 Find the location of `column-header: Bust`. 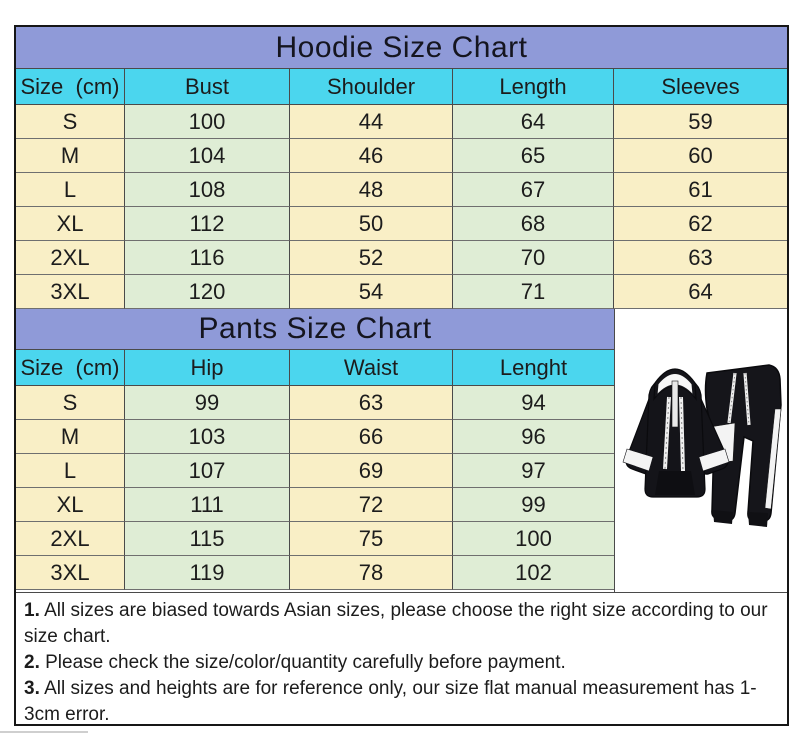

column-header: Bust is located at coordinates (207, 87).